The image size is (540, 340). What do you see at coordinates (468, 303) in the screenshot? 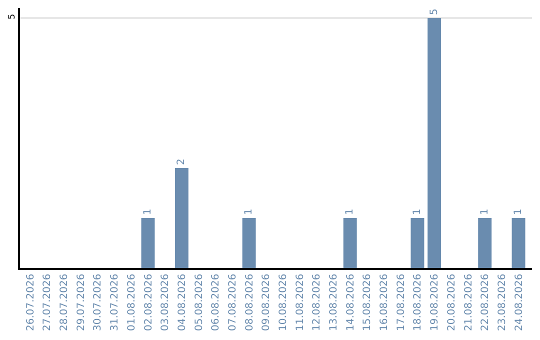
I see `x-tick-label: 21.08.2026` at bounding box center [468, 303].